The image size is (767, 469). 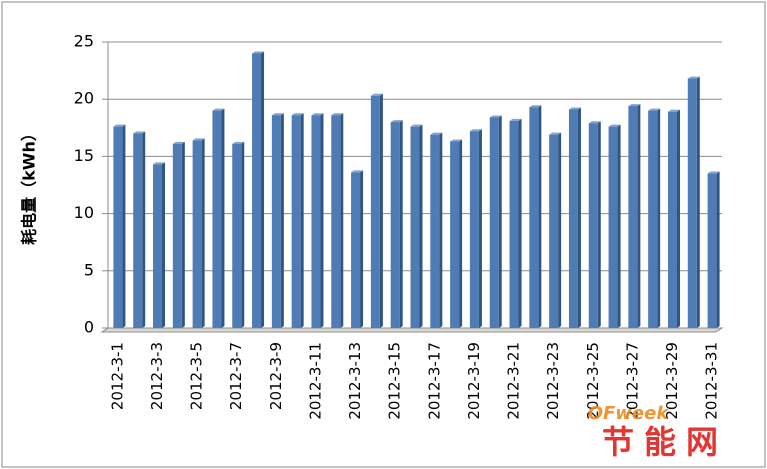 I want to click on x-tick-label: 2012-3-11, so click(x=315, y=381).